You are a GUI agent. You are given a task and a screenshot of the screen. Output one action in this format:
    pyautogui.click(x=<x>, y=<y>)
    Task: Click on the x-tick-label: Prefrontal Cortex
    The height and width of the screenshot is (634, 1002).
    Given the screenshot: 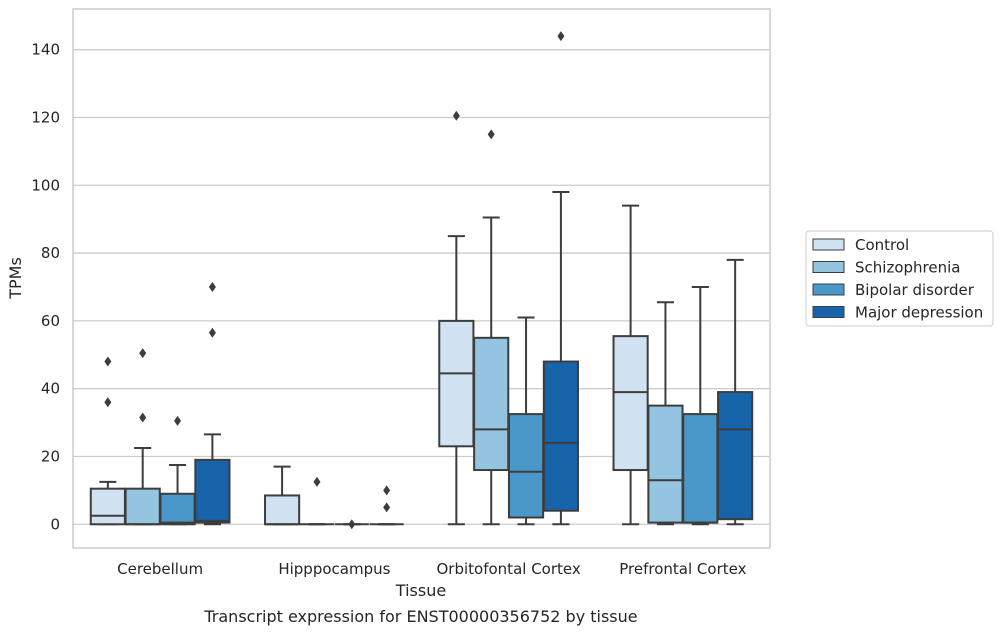 What is the action you would take?
    pyautogui.click(x=682, y=569)
    